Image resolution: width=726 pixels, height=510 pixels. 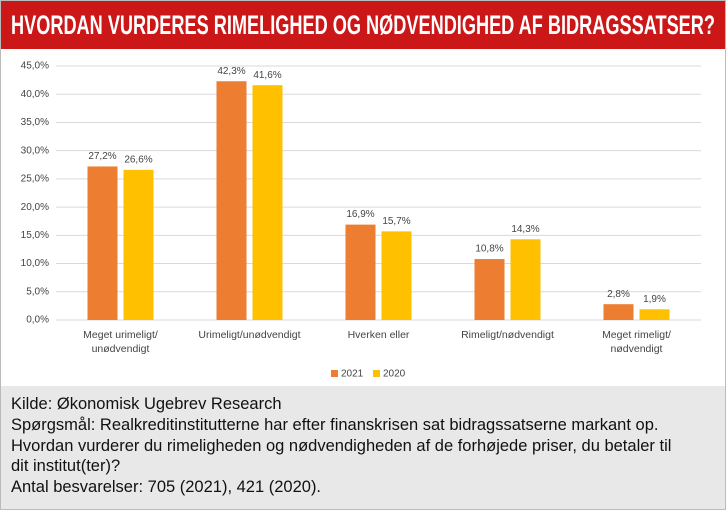 I want to click on value-label: 10,8%, so click(x=489, y=249).